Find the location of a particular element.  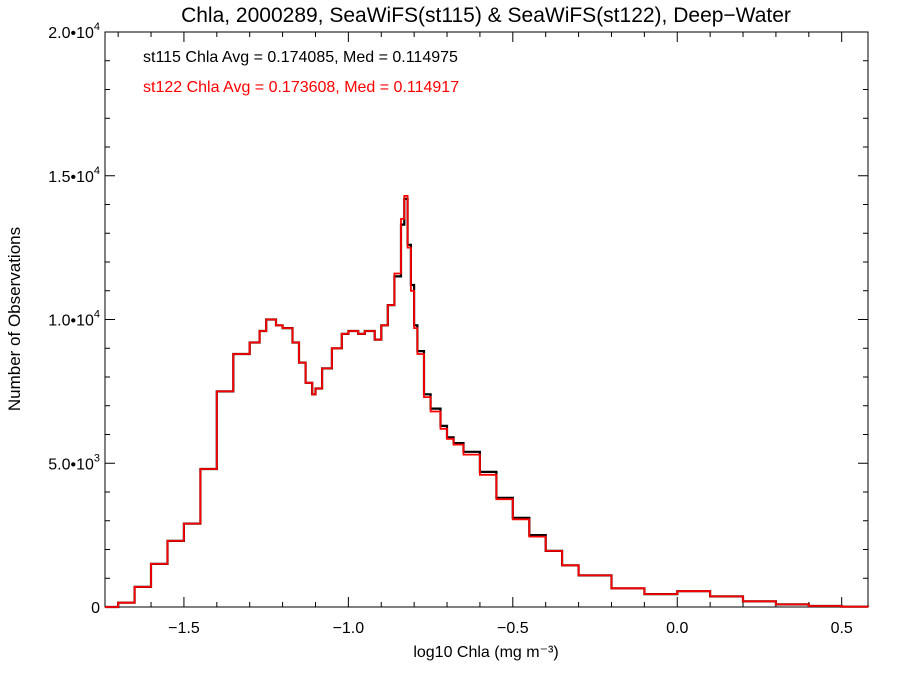

y-tick-label: 1.5•104 is located at coordinates (74, 175).